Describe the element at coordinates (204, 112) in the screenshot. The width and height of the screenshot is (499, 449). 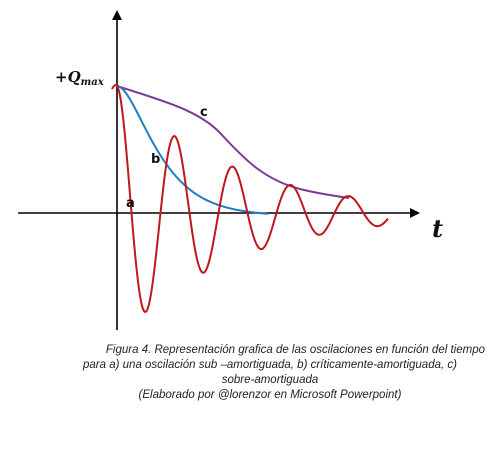
I see `curve-c-label: c` at that location.